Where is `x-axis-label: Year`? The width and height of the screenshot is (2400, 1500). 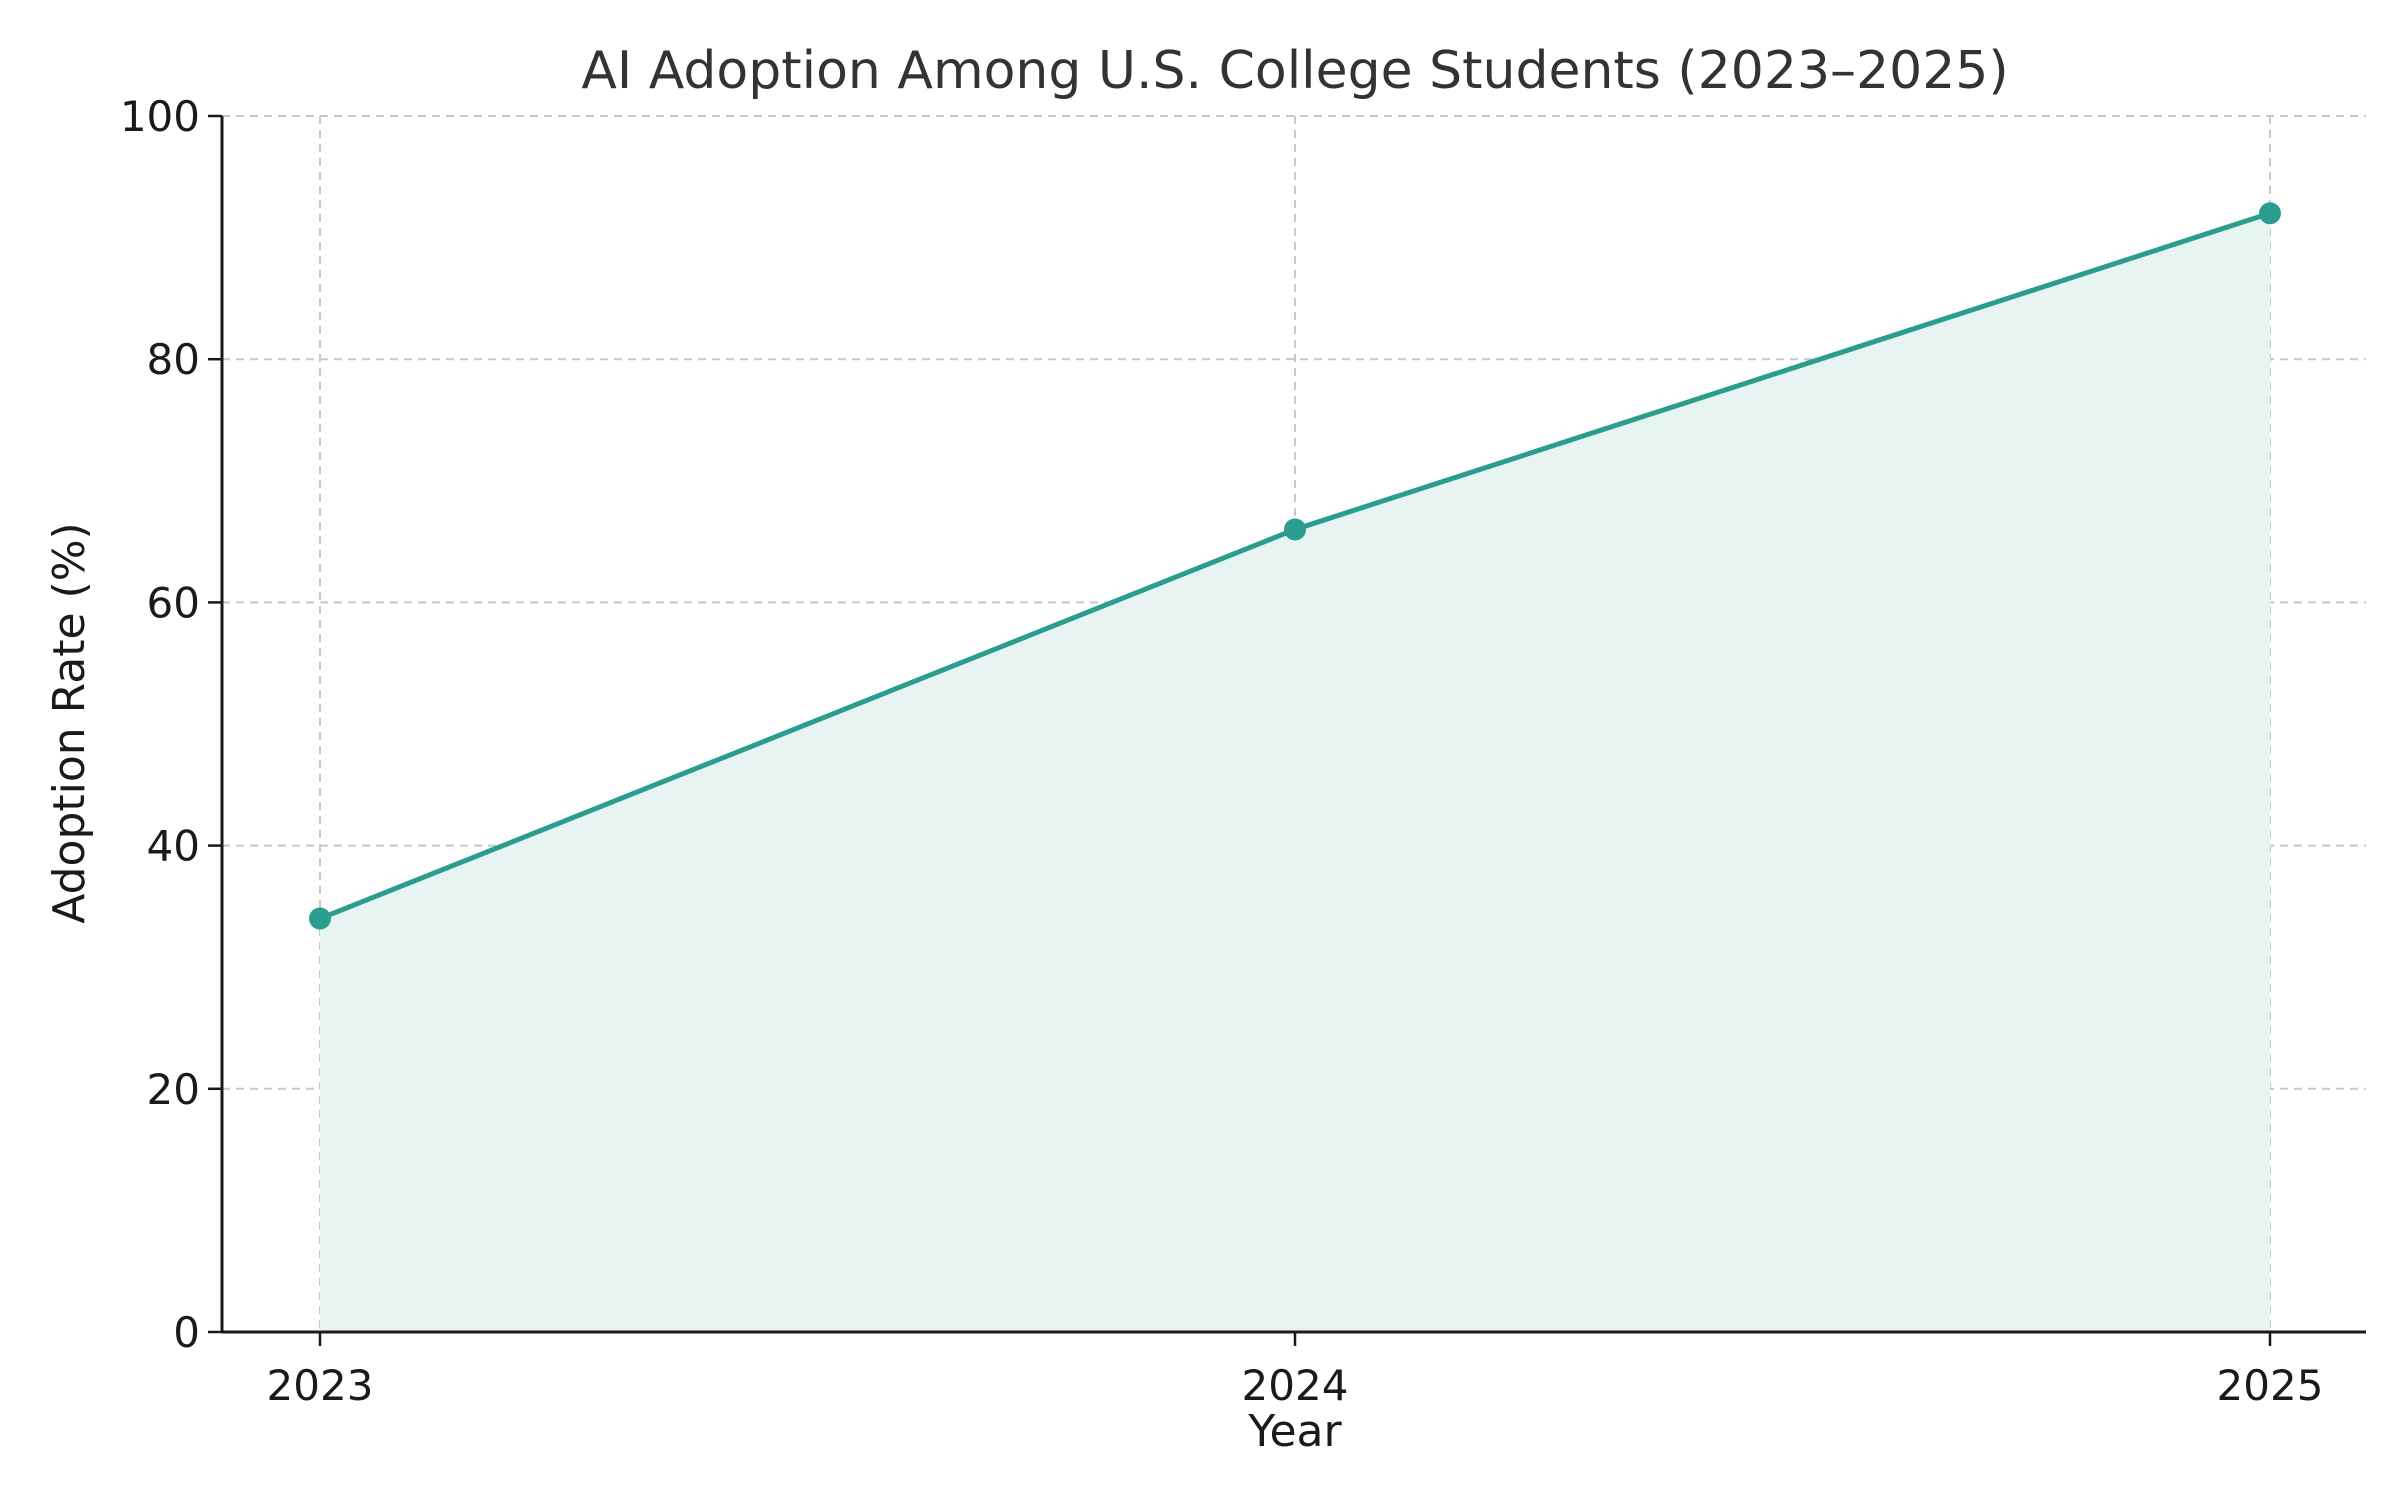 x-axis-label: Year is located at coordinates (1294, 1431).